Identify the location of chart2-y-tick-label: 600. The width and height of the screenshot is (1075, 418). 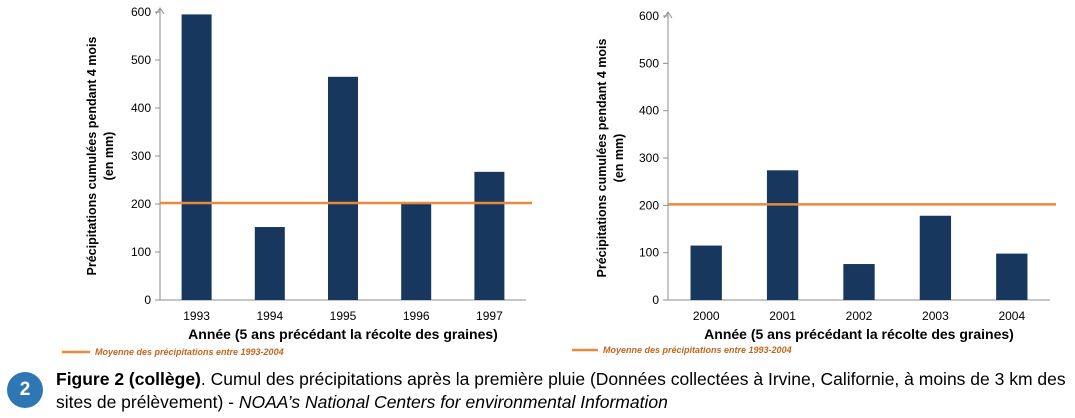
(649, 16).